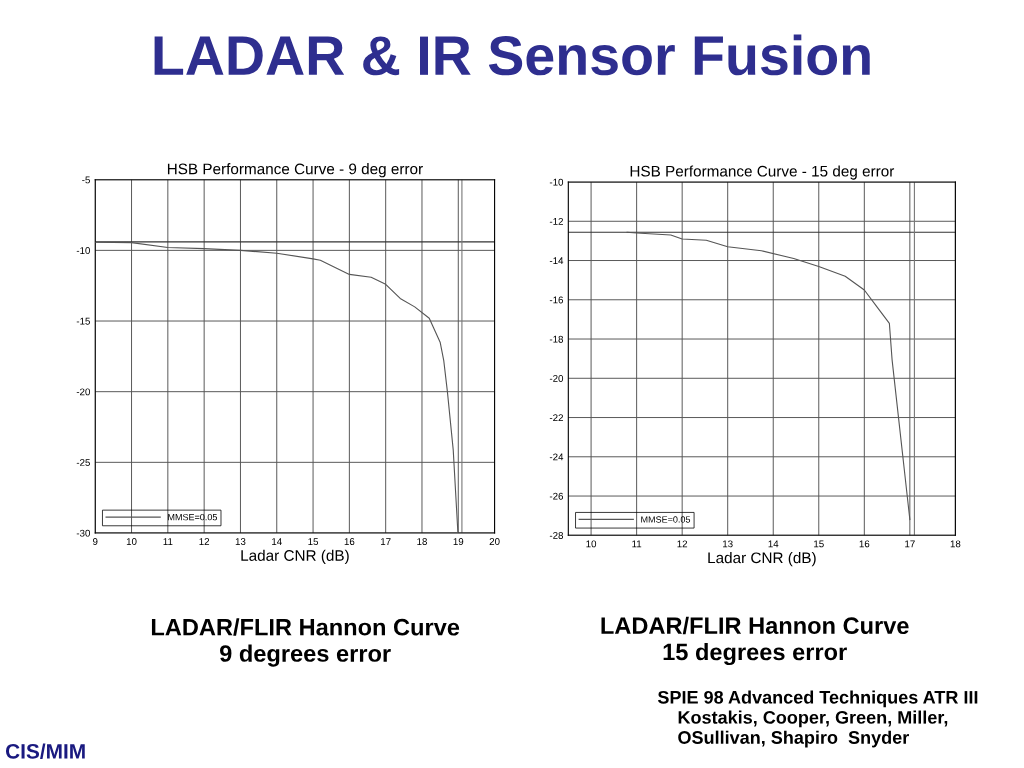 This screenshot has height=768, width=1024. What do you see at coordinates (305, 642) in the screenshot?
I see `text: LADAR/FLIR Hannon Curve 9 degrees error` at bounding box center [305, 642].